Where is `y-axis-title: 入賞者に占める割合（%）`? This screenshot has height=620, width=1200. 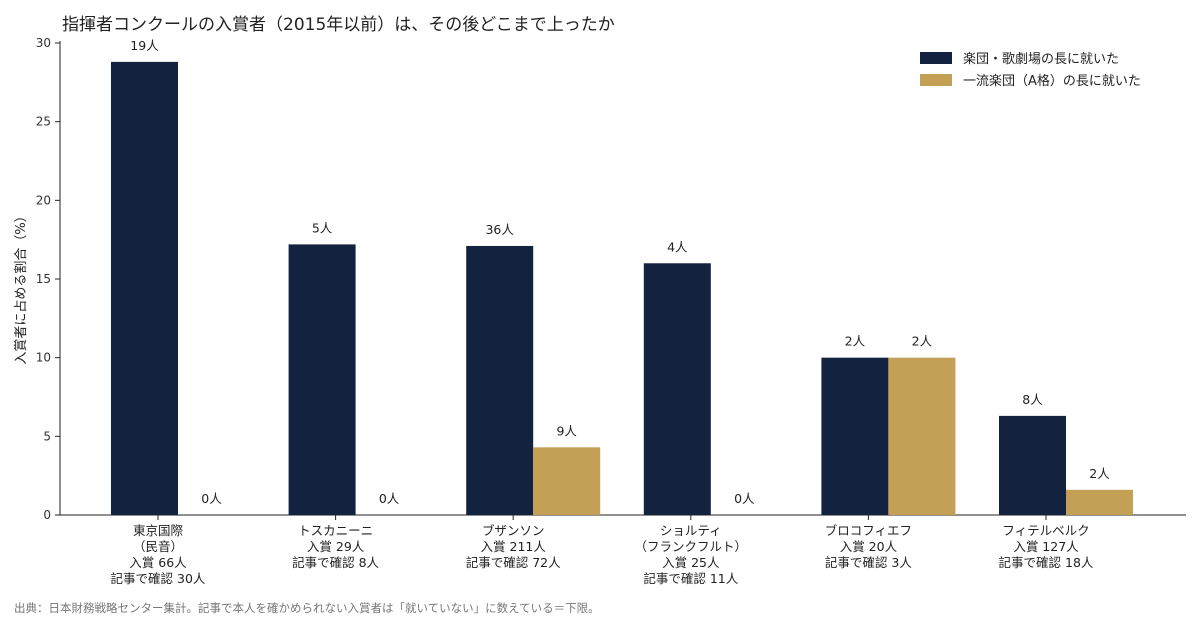
y-axis-title: 入賞者に占める割合（%） is located at coordinates (21, 286).